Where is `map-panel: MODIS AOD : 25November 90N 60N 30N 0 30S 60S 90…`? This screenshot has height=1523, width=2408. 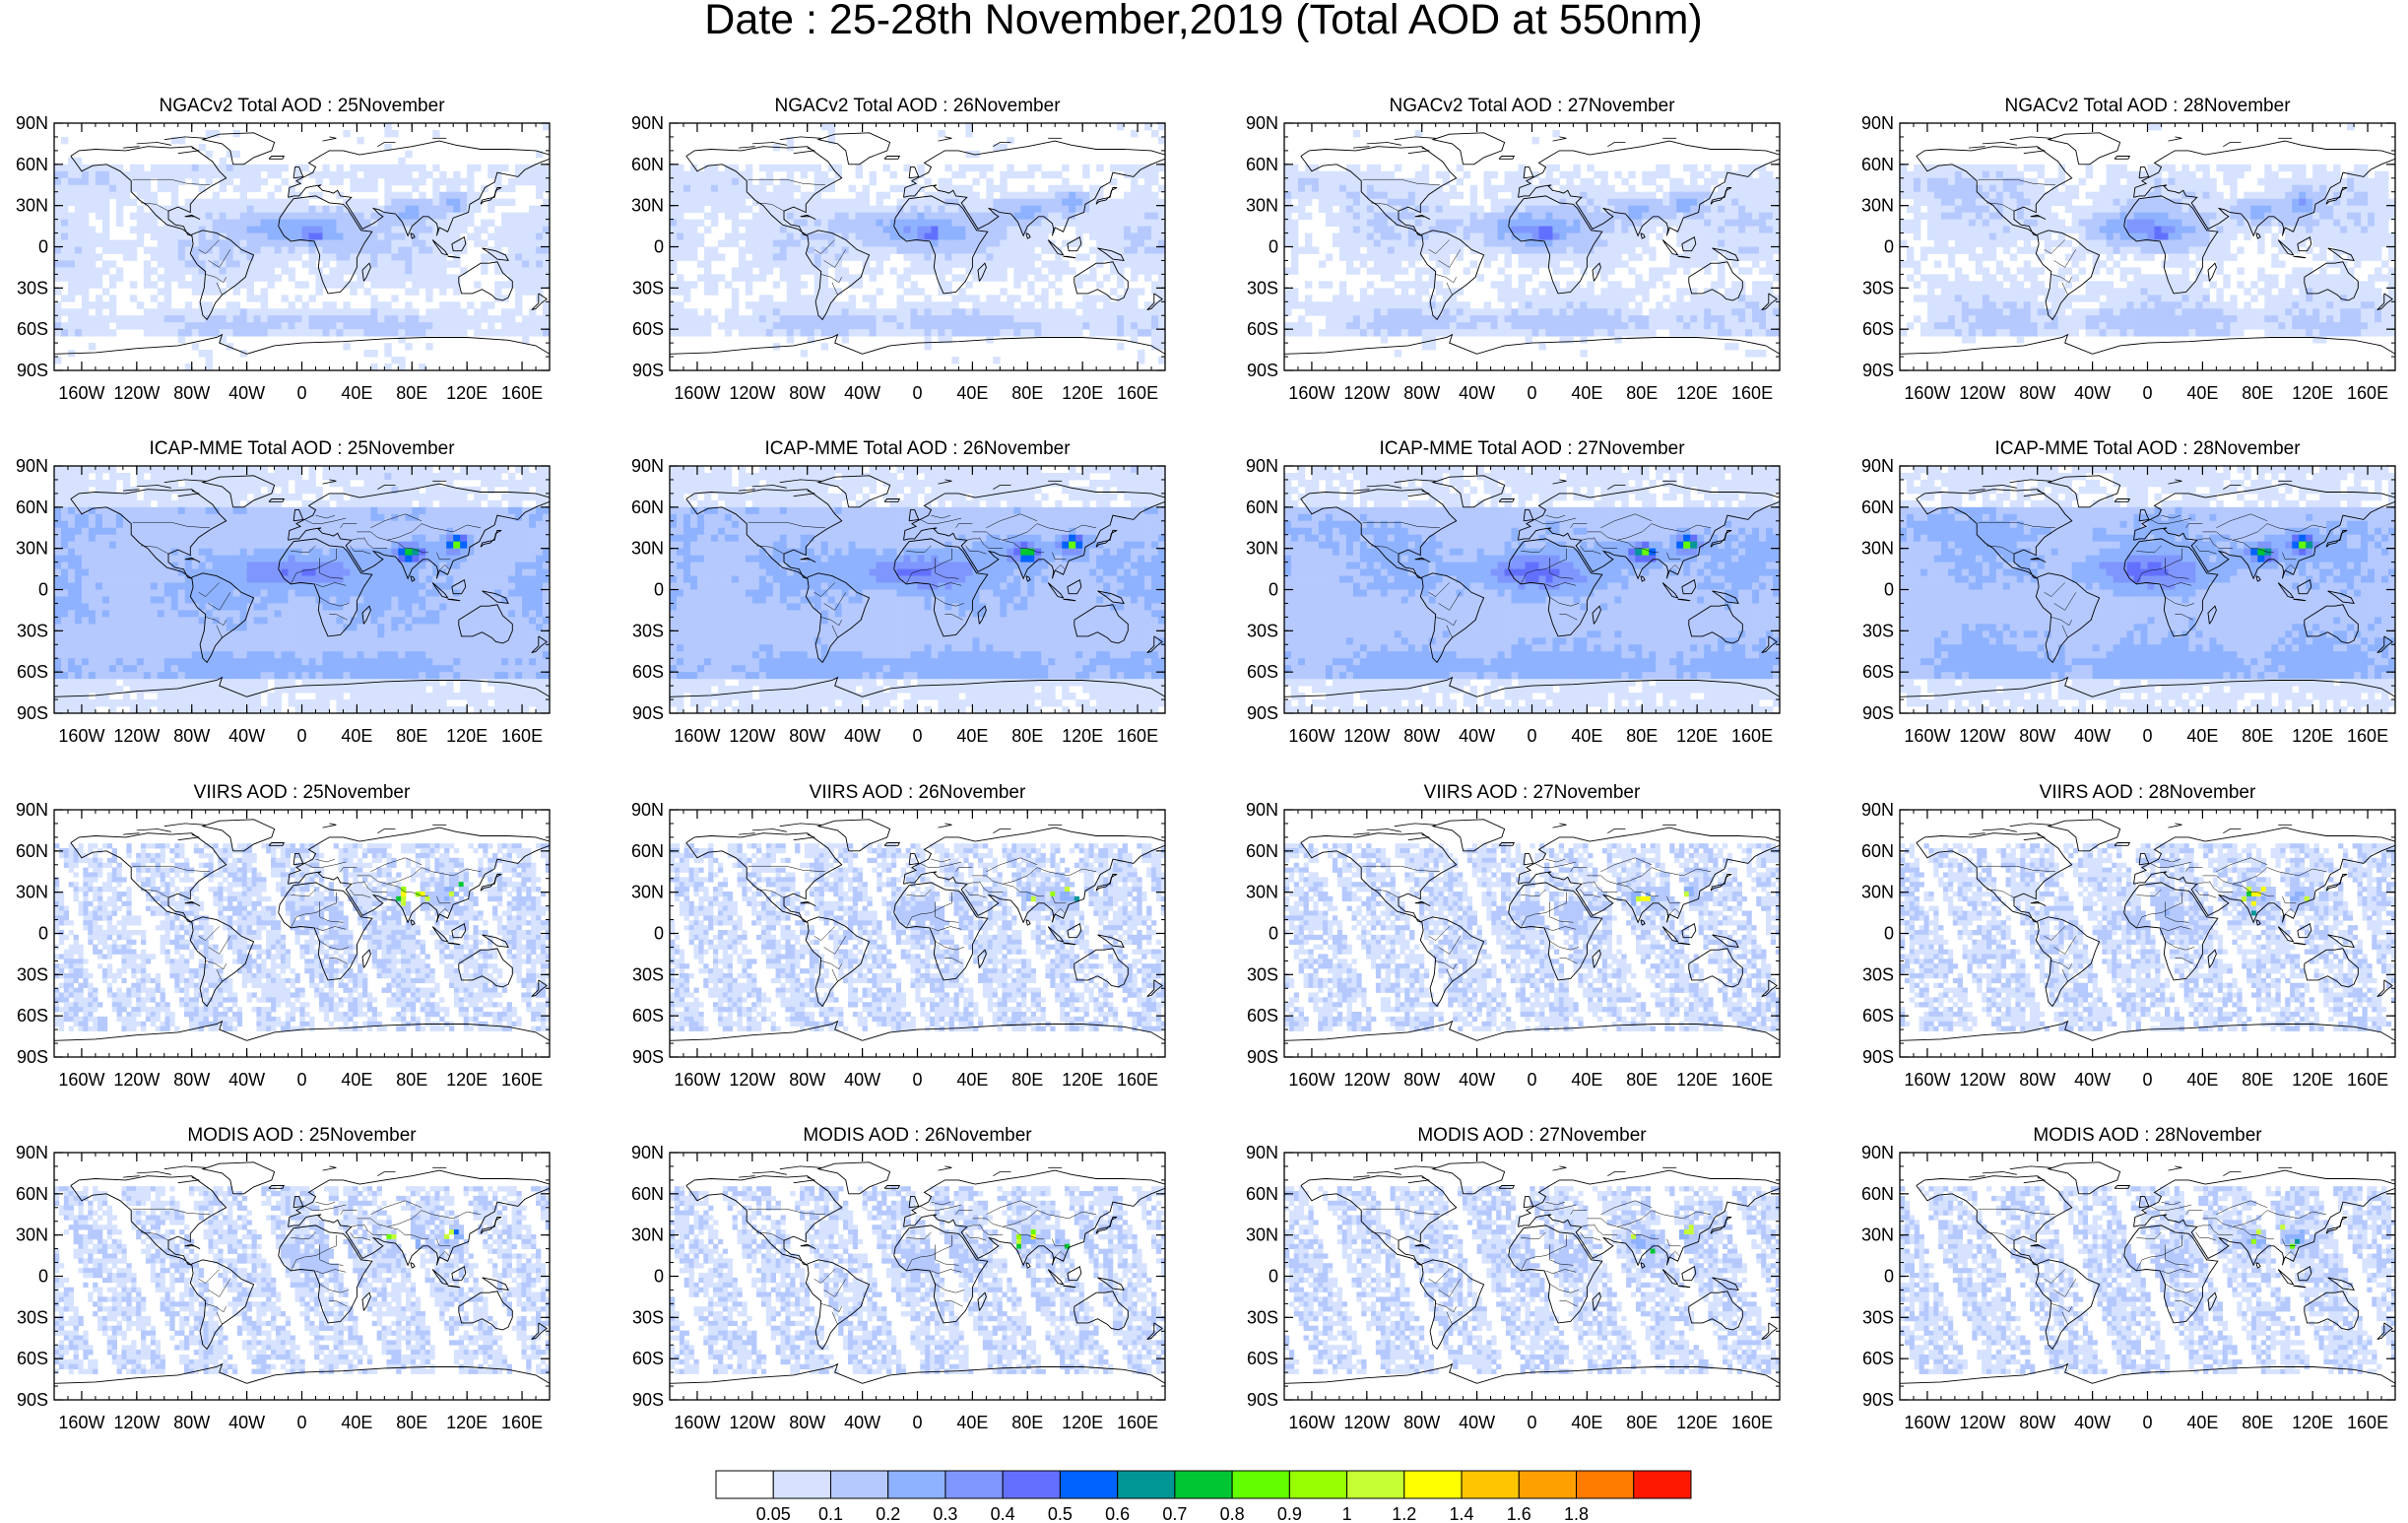 map-panel: MODIS AOD : 25November 90N 60N 30N 0 30S 60S 90… is located at coordinates (284, 1279).